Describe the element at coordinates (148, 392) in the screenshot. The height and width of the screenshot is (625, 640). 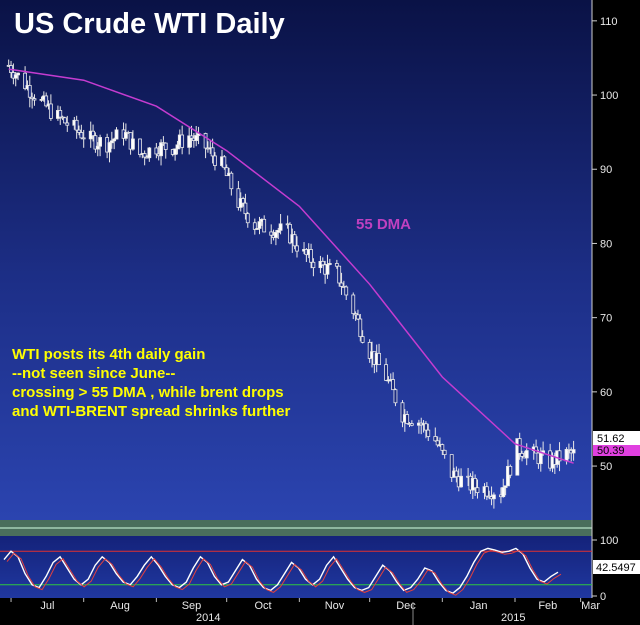
I see `annotation-line-3: crossing > 55 DMA , while brent drops` at that location.